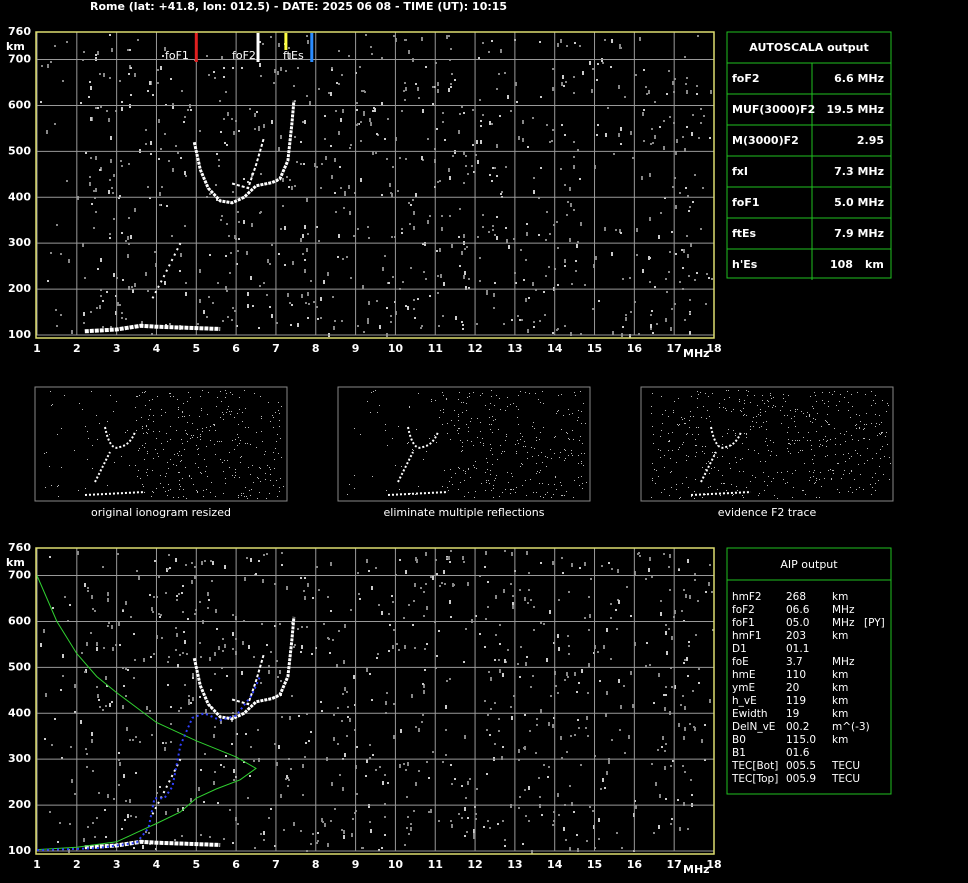 This screenshot has width=968, height=883. I want to click on x-tick-label: 16, so click(635, 348).